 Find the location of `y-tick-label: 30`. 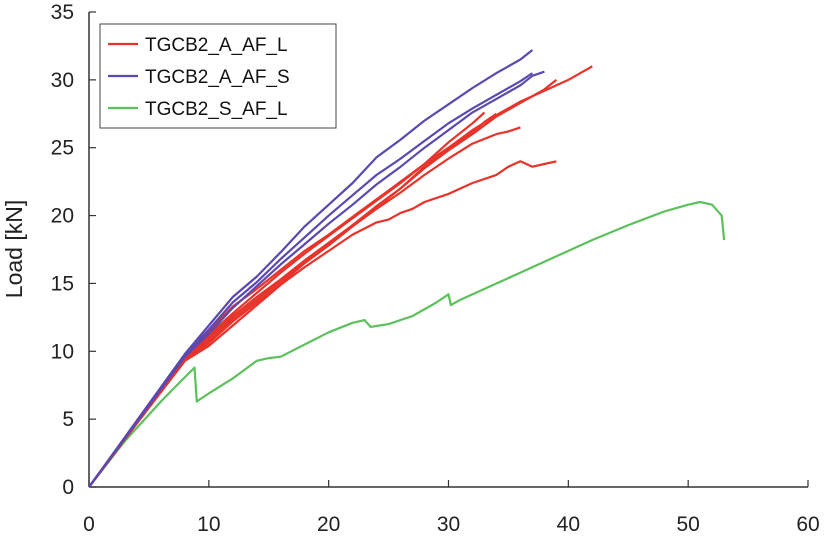

y-tick-label: 30 is located at coordinates (62, 80).